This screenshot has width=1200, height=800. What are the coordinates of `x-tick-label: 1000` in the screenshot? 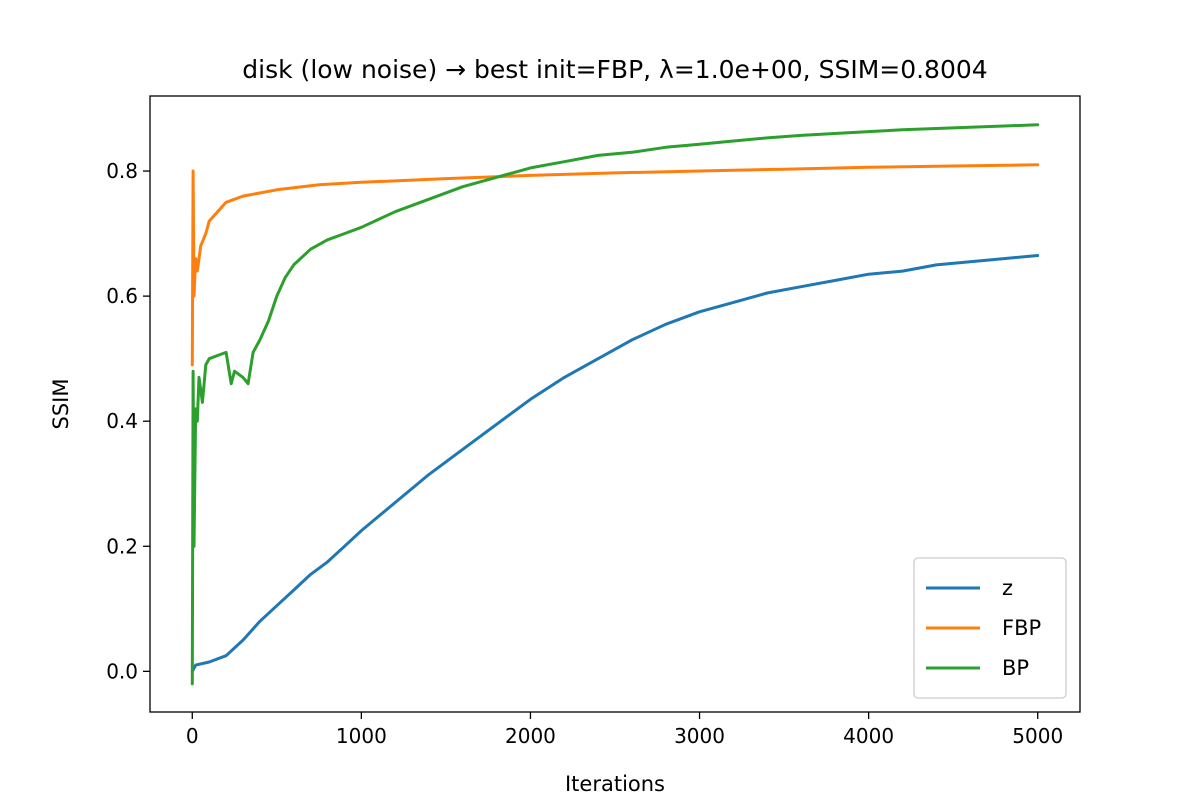 It's located at (361, 736).